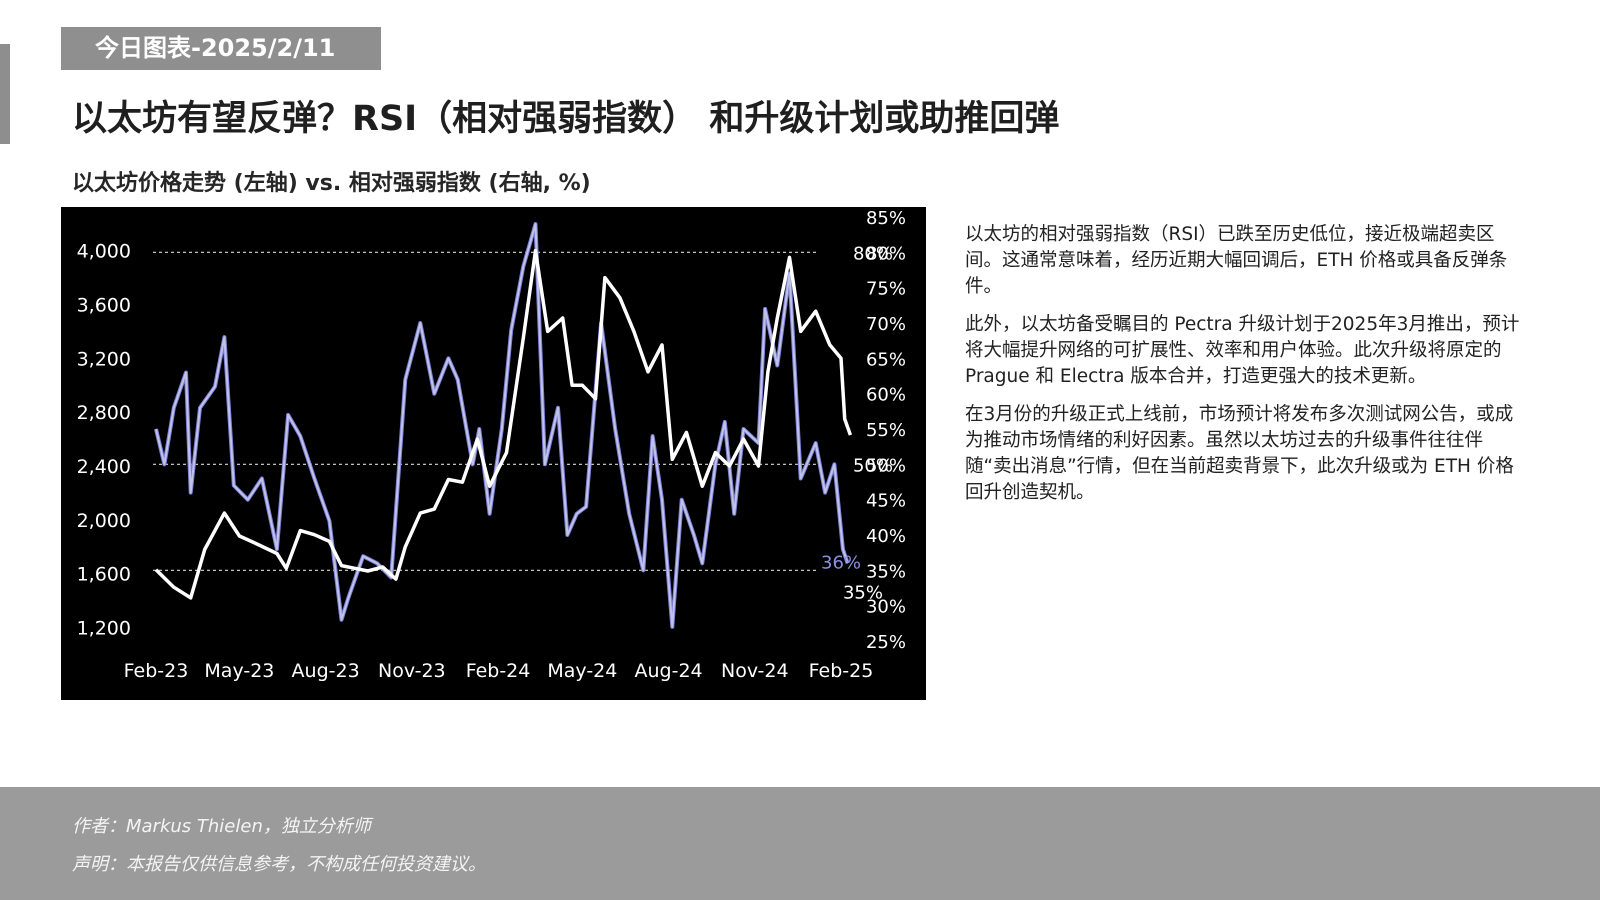 This screenshot has height=900, width=1600. Describe the element at coordinates (104, 629) in the screenshot. I see `left-axis-tick-label: 1,200` at that location.